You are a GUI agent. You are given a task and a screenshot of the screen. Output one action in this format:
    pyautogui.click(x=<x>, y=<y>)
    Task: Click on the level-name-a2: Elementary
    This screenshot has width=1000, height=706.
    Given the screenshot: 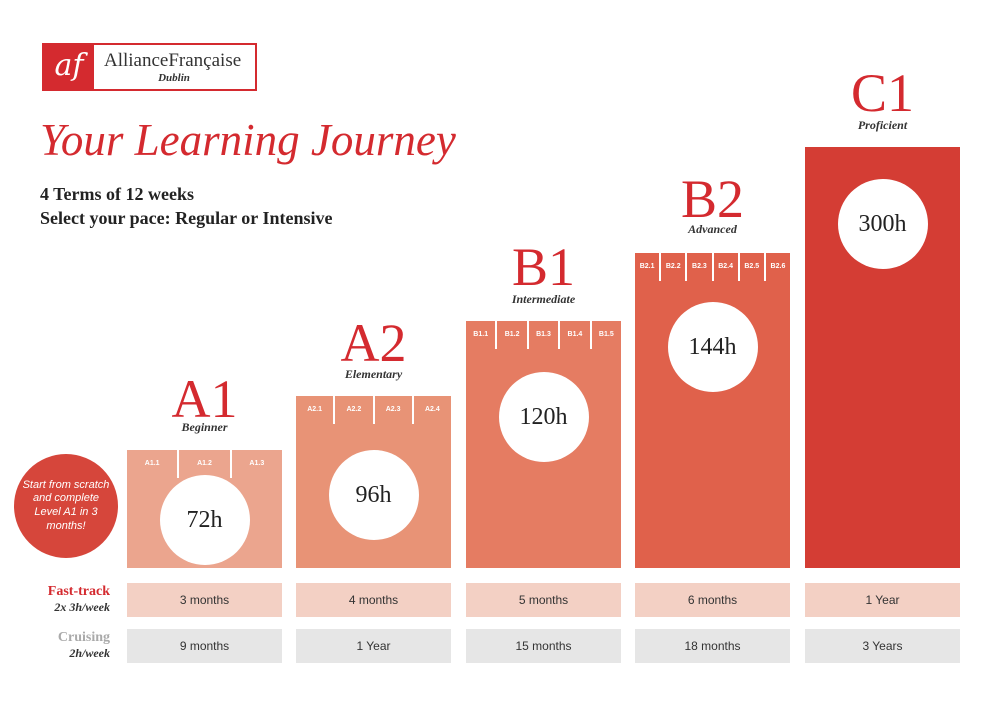 What is the action you would take?
    pyautogui.click(x=373, y=374)
    